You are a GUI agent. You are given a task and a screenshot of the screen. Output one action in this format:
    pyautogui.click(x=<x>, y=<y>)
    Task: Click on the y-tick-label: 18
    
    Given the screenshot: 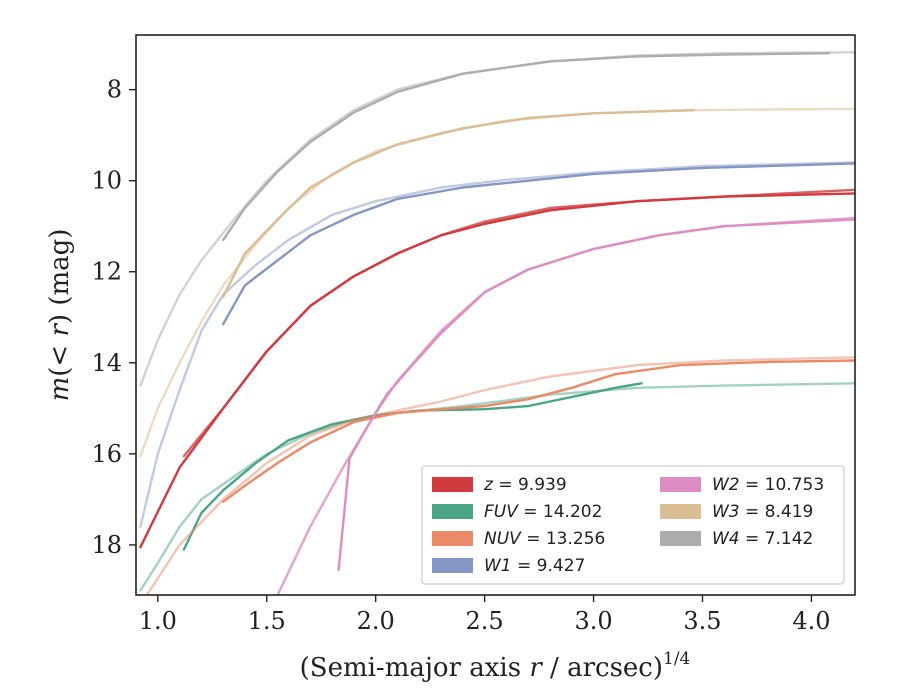 What is the action you would take?
    pyautogui.click(x=106, y=545)
    